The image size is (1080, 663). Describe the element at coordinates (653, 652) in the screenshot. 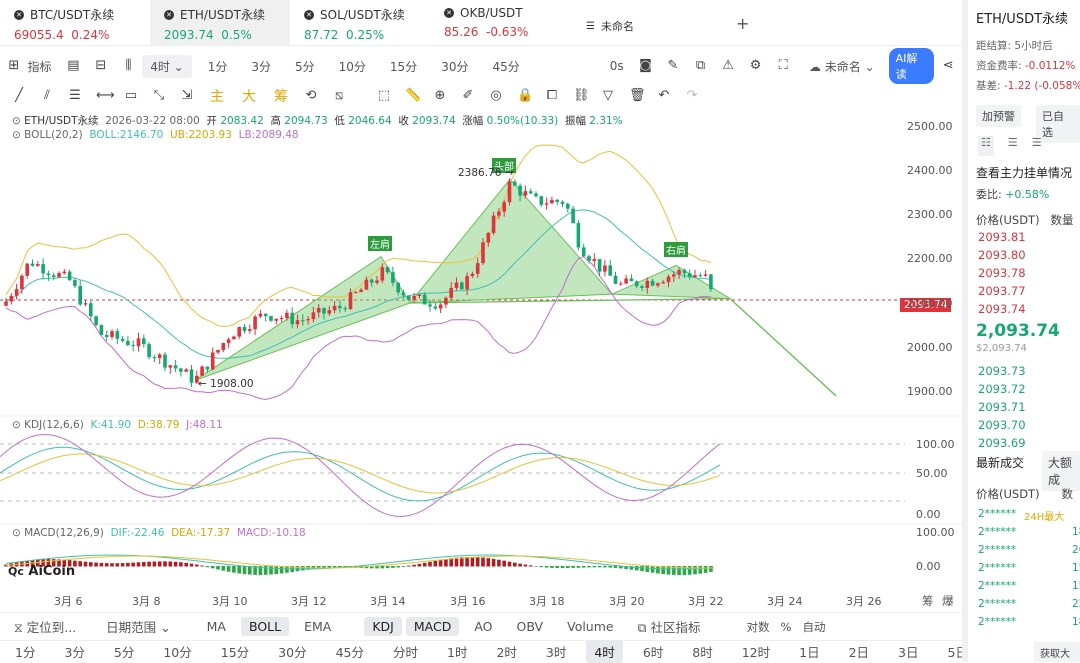

I see `interval-option: 6时` at that location.